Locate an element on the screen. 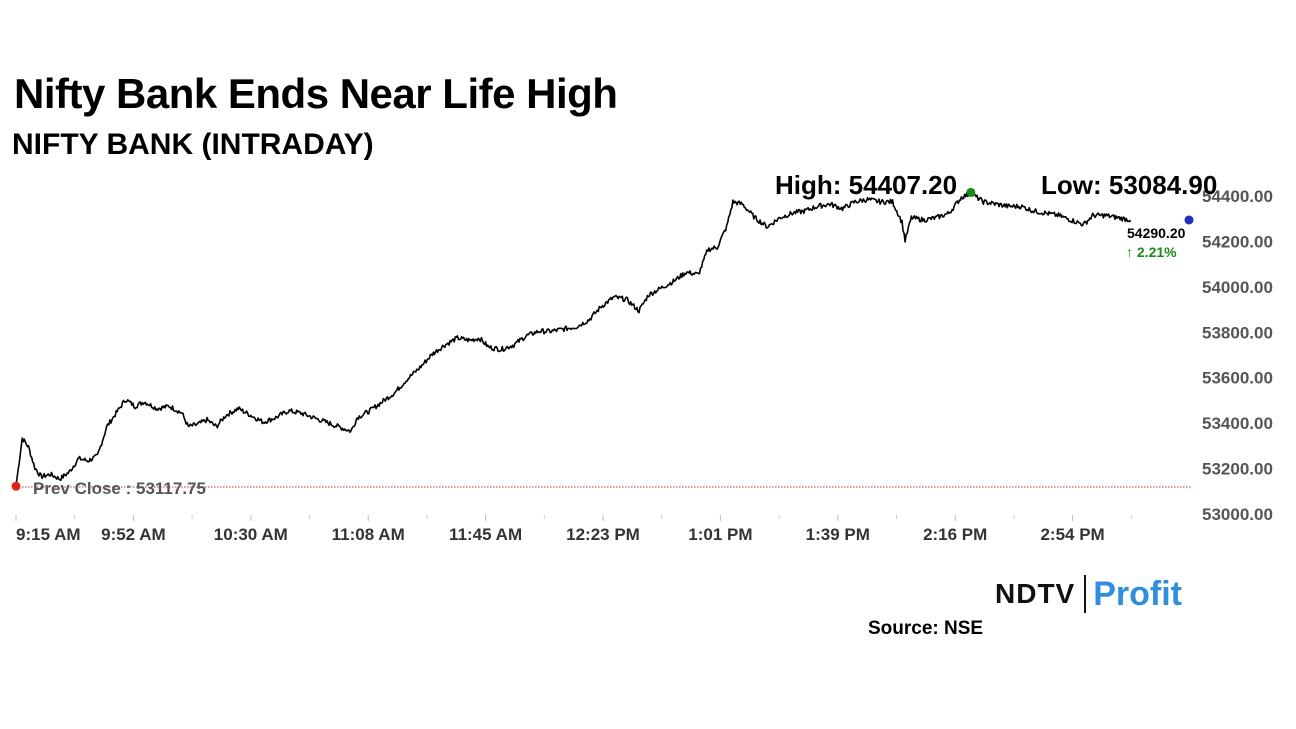  x-tick-label: 2:16 PM is located at coordinates (955, 534).